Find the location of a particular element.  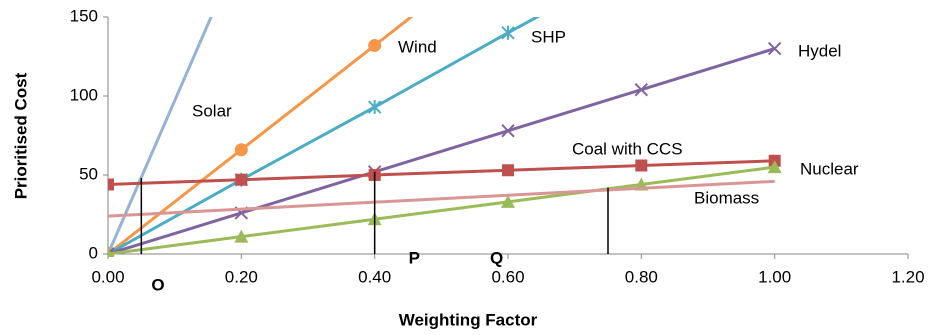

annotation-label: Q is located at coordinates (496, 257).